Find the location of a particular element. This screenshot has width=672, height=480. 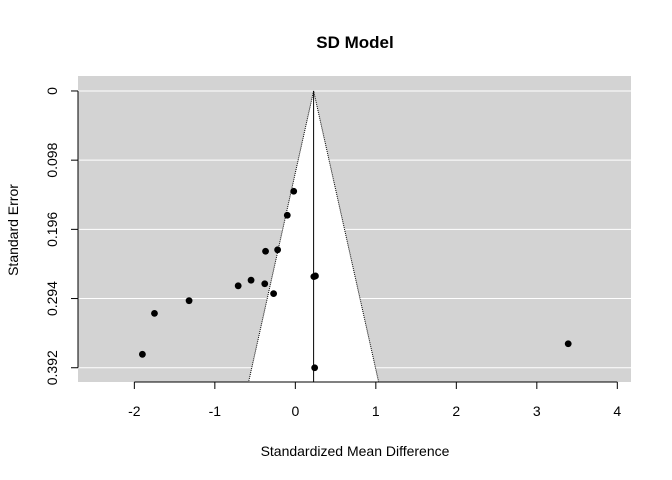

y-axis: 0 0.098 0.196 0.294 0.392 is located at coordinates (61, 236).